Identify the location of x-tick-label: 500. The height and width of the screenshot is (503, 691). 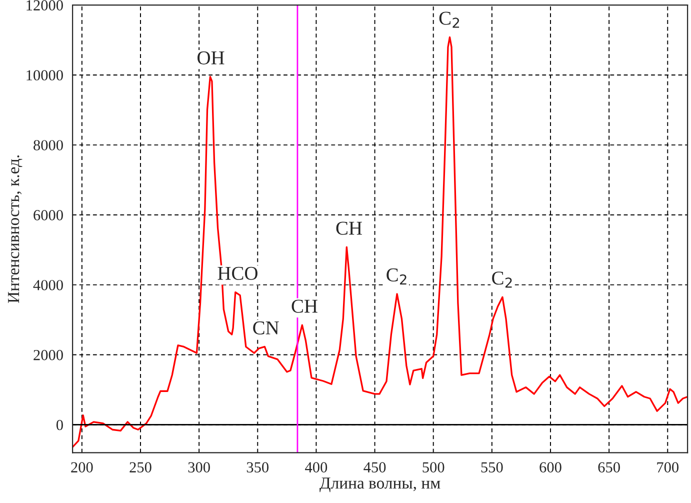
(433, 467).